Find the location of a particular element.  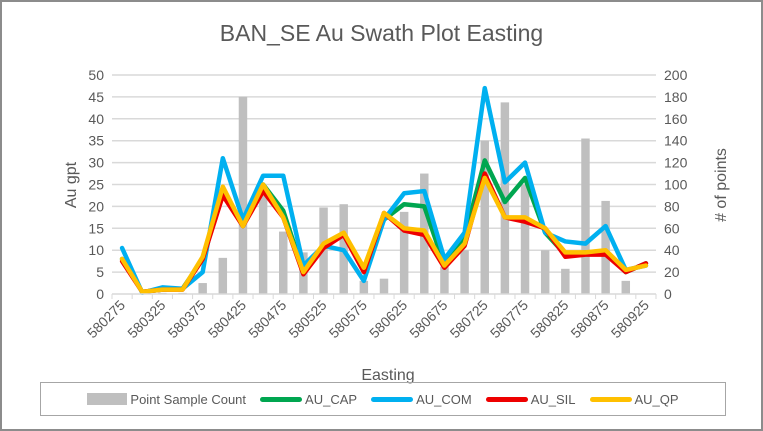

y-tick-label: 45 is located at coordinates (96, 97).